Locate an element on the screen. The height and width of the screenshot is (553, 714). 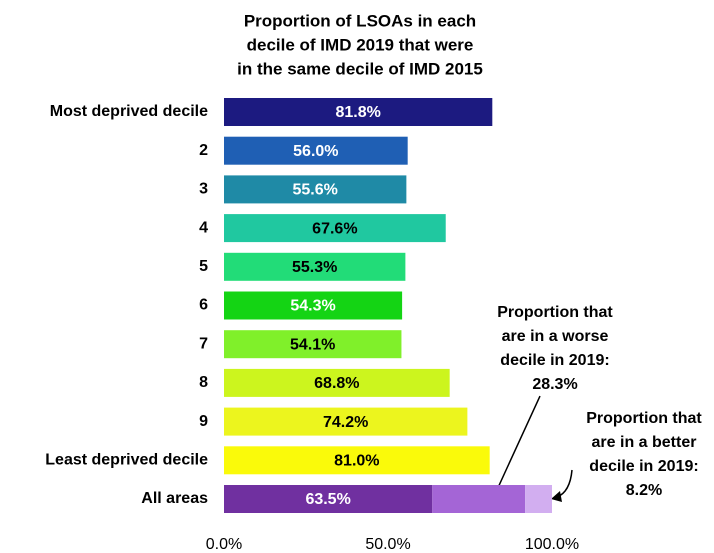
value-label: 74.2% is located at coordinates (345, 422).